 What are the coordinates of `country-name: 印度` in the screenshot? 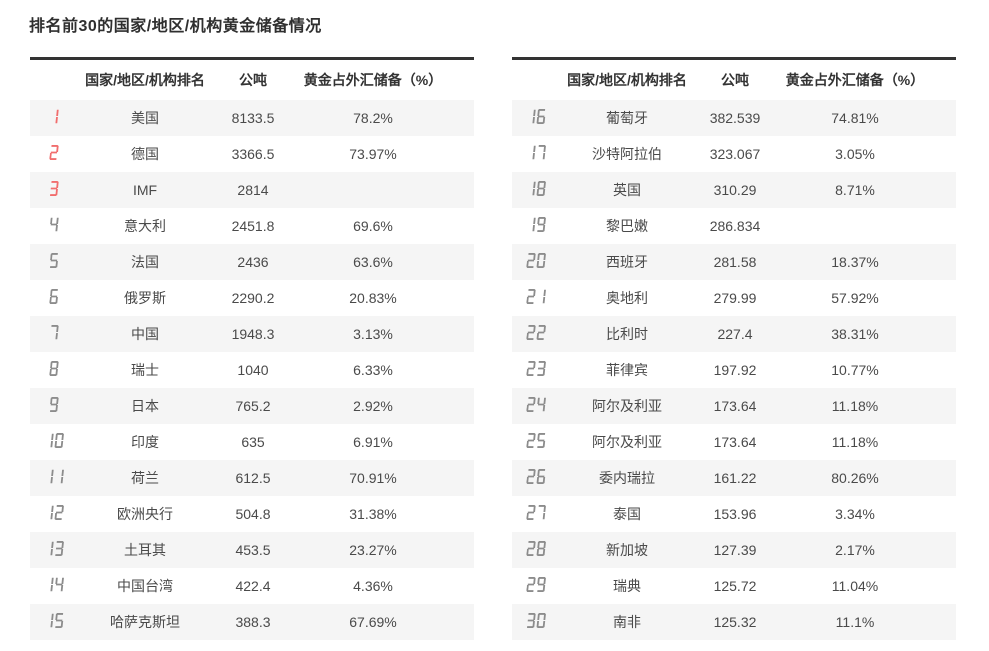 It's located at (145, 441).